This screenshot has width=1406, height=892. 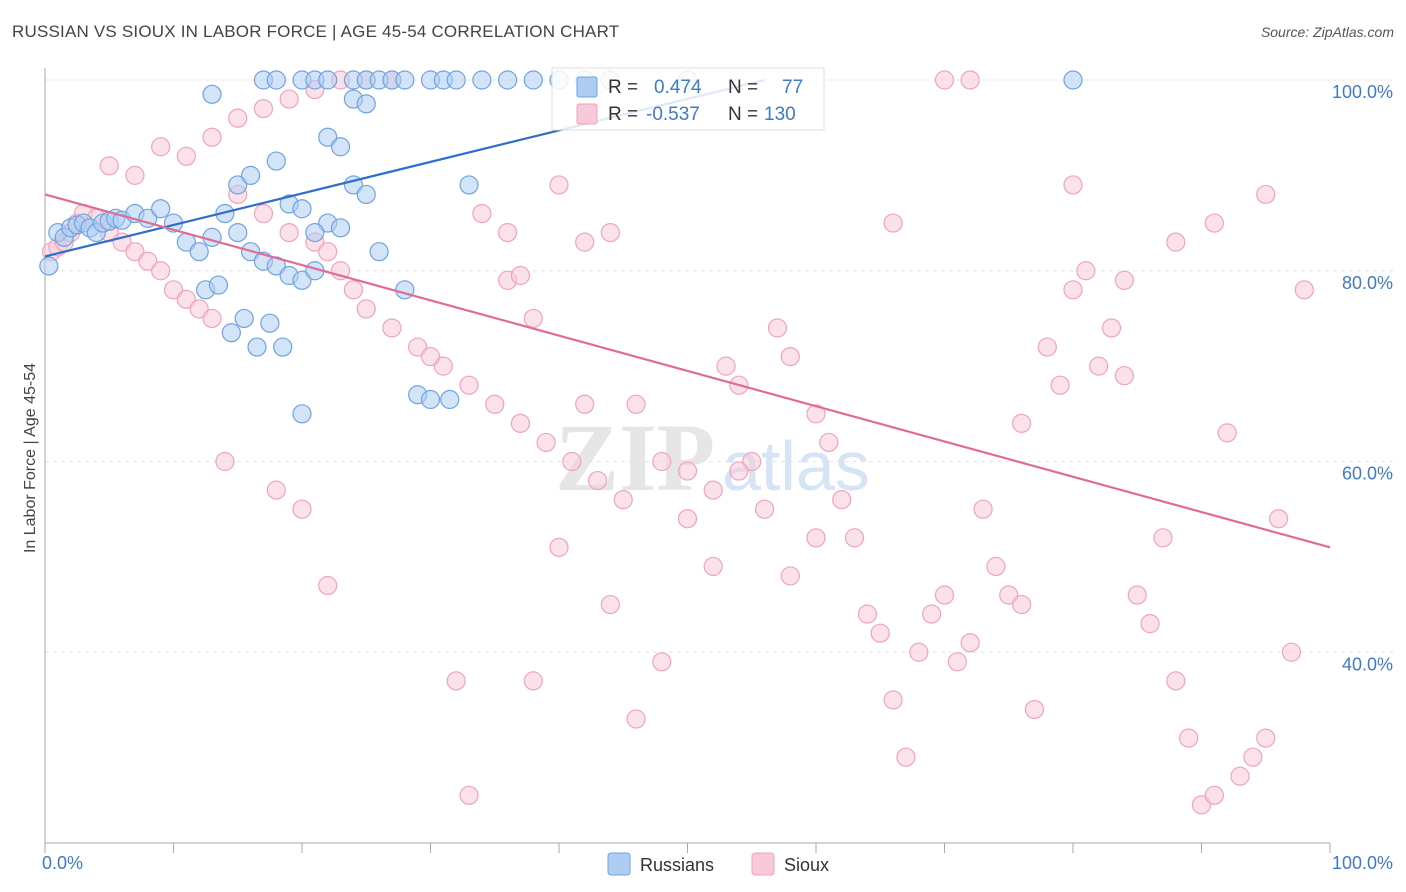 What do you see at coordinates (678, 87) in the screenshot?
I see `stats-r-value-russians: 0.474` at bounding box center [678, 87].